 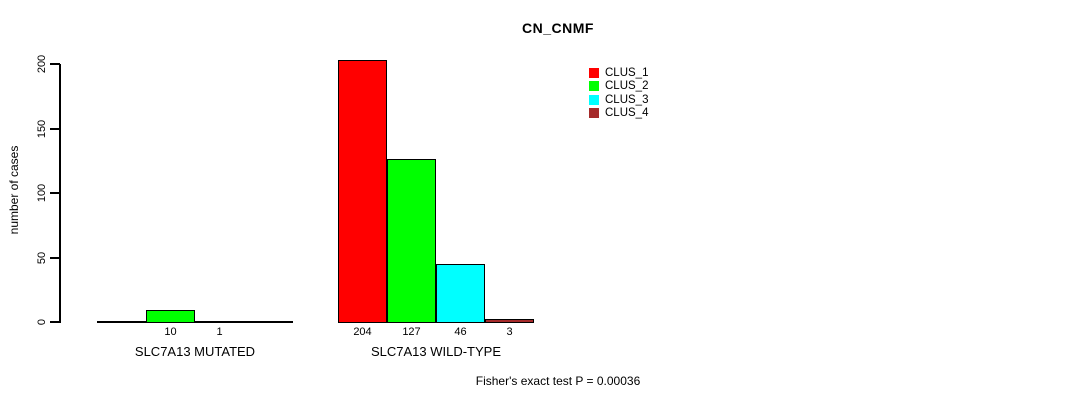 What do you see at coordinates (411, 332) in the screenshot?
I see `bar-value-label: 127` at bounding box center [411, 332].